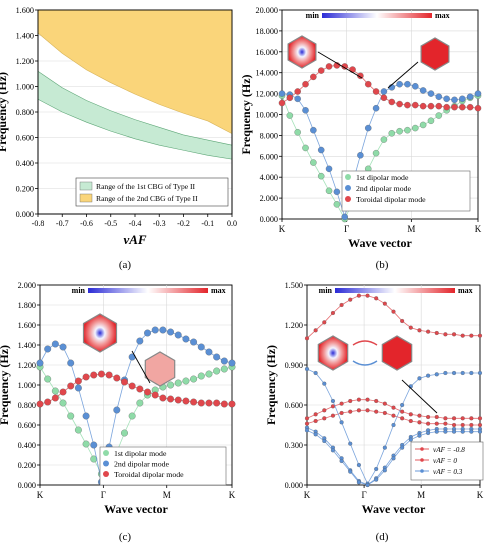 The width and height of the screenshot is (492, 555). I want to click on legend-swatch, so click(86, 186).